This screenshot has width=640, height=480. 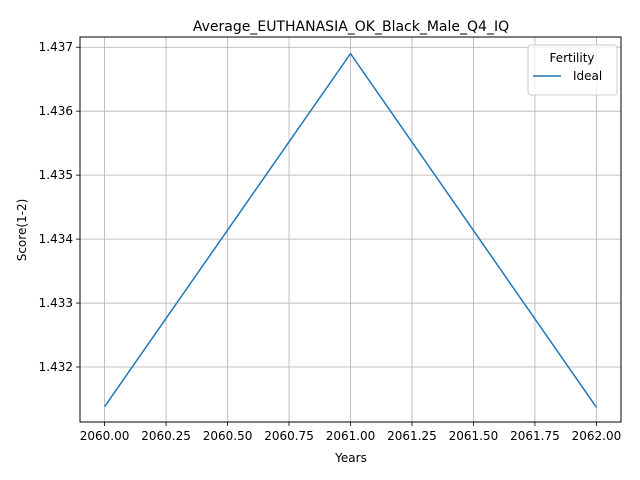 What do you see at coordinates (351, 27) in the screenshot?
I see `chart-title: Average_EUTHANASIA_OK_Black_Male_Q4_IQ` at bounding box center [351, 27].